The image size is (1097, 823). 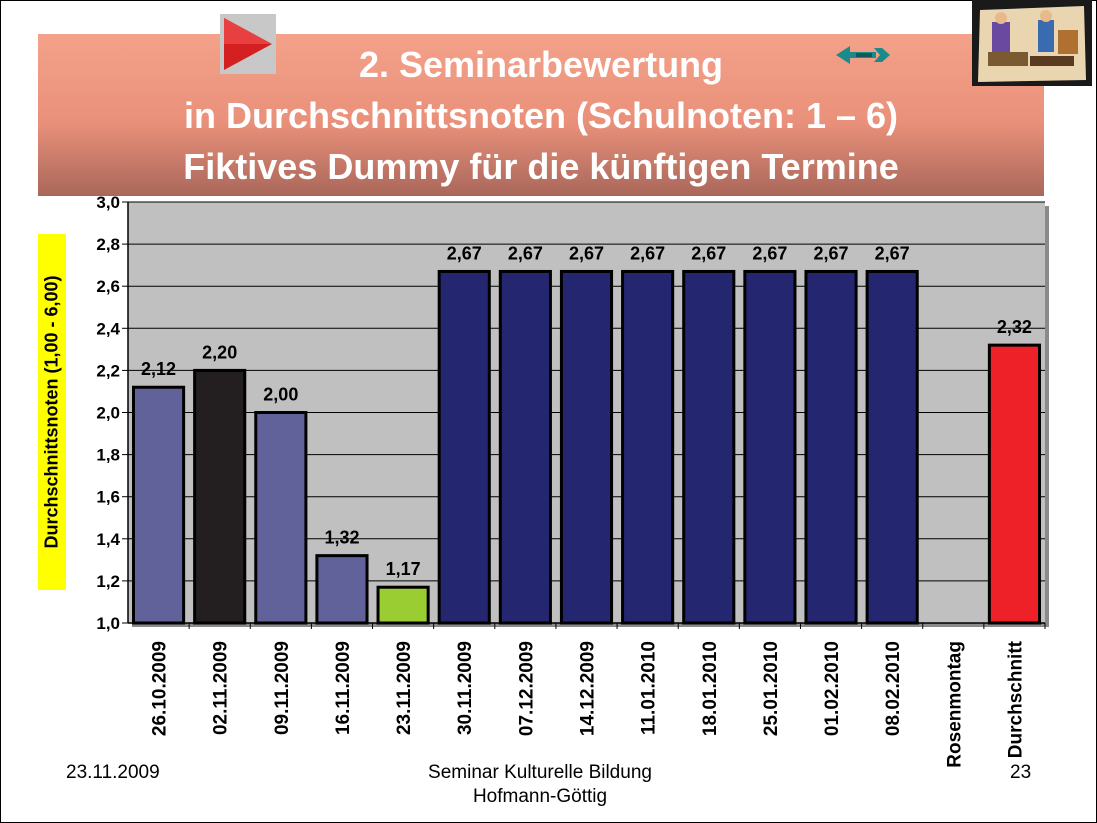 I want to click on y-tick-label: 2,8, so click(x=108, y=244).